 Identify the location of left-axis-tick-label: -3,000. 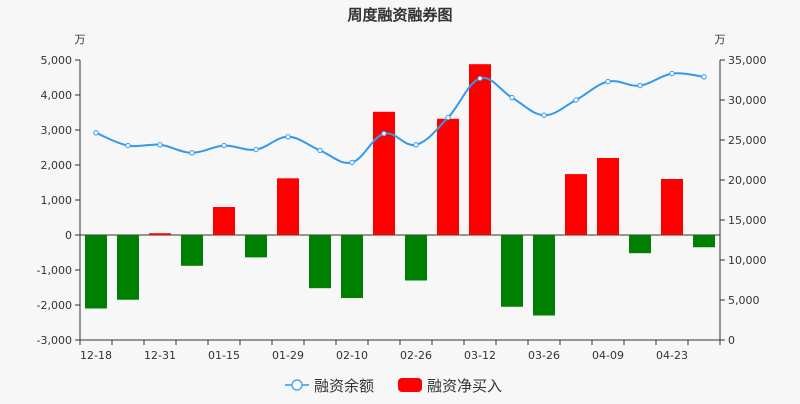
(54, 340).